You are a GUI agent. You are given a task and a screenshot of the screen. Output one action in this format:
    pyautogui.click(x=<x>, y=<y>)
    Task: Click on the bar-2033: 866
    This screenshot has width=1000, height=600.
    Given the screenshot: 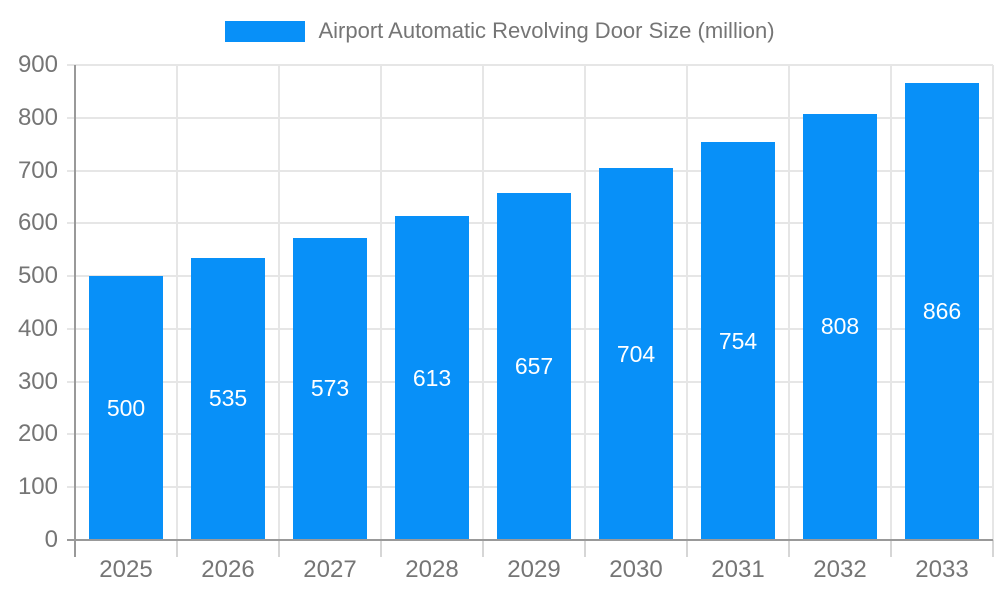 What is the action you would take?
    pyautogui.click(x=942, y=311)
    